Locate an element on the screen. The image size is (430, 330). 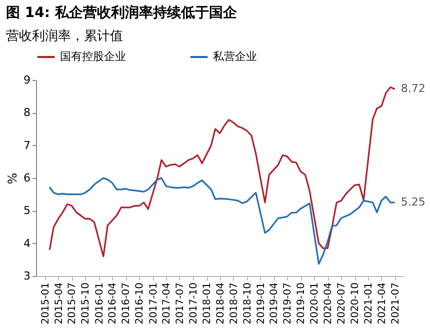
x-tick-label: 2015-04 is located at coordinates (59, 303).